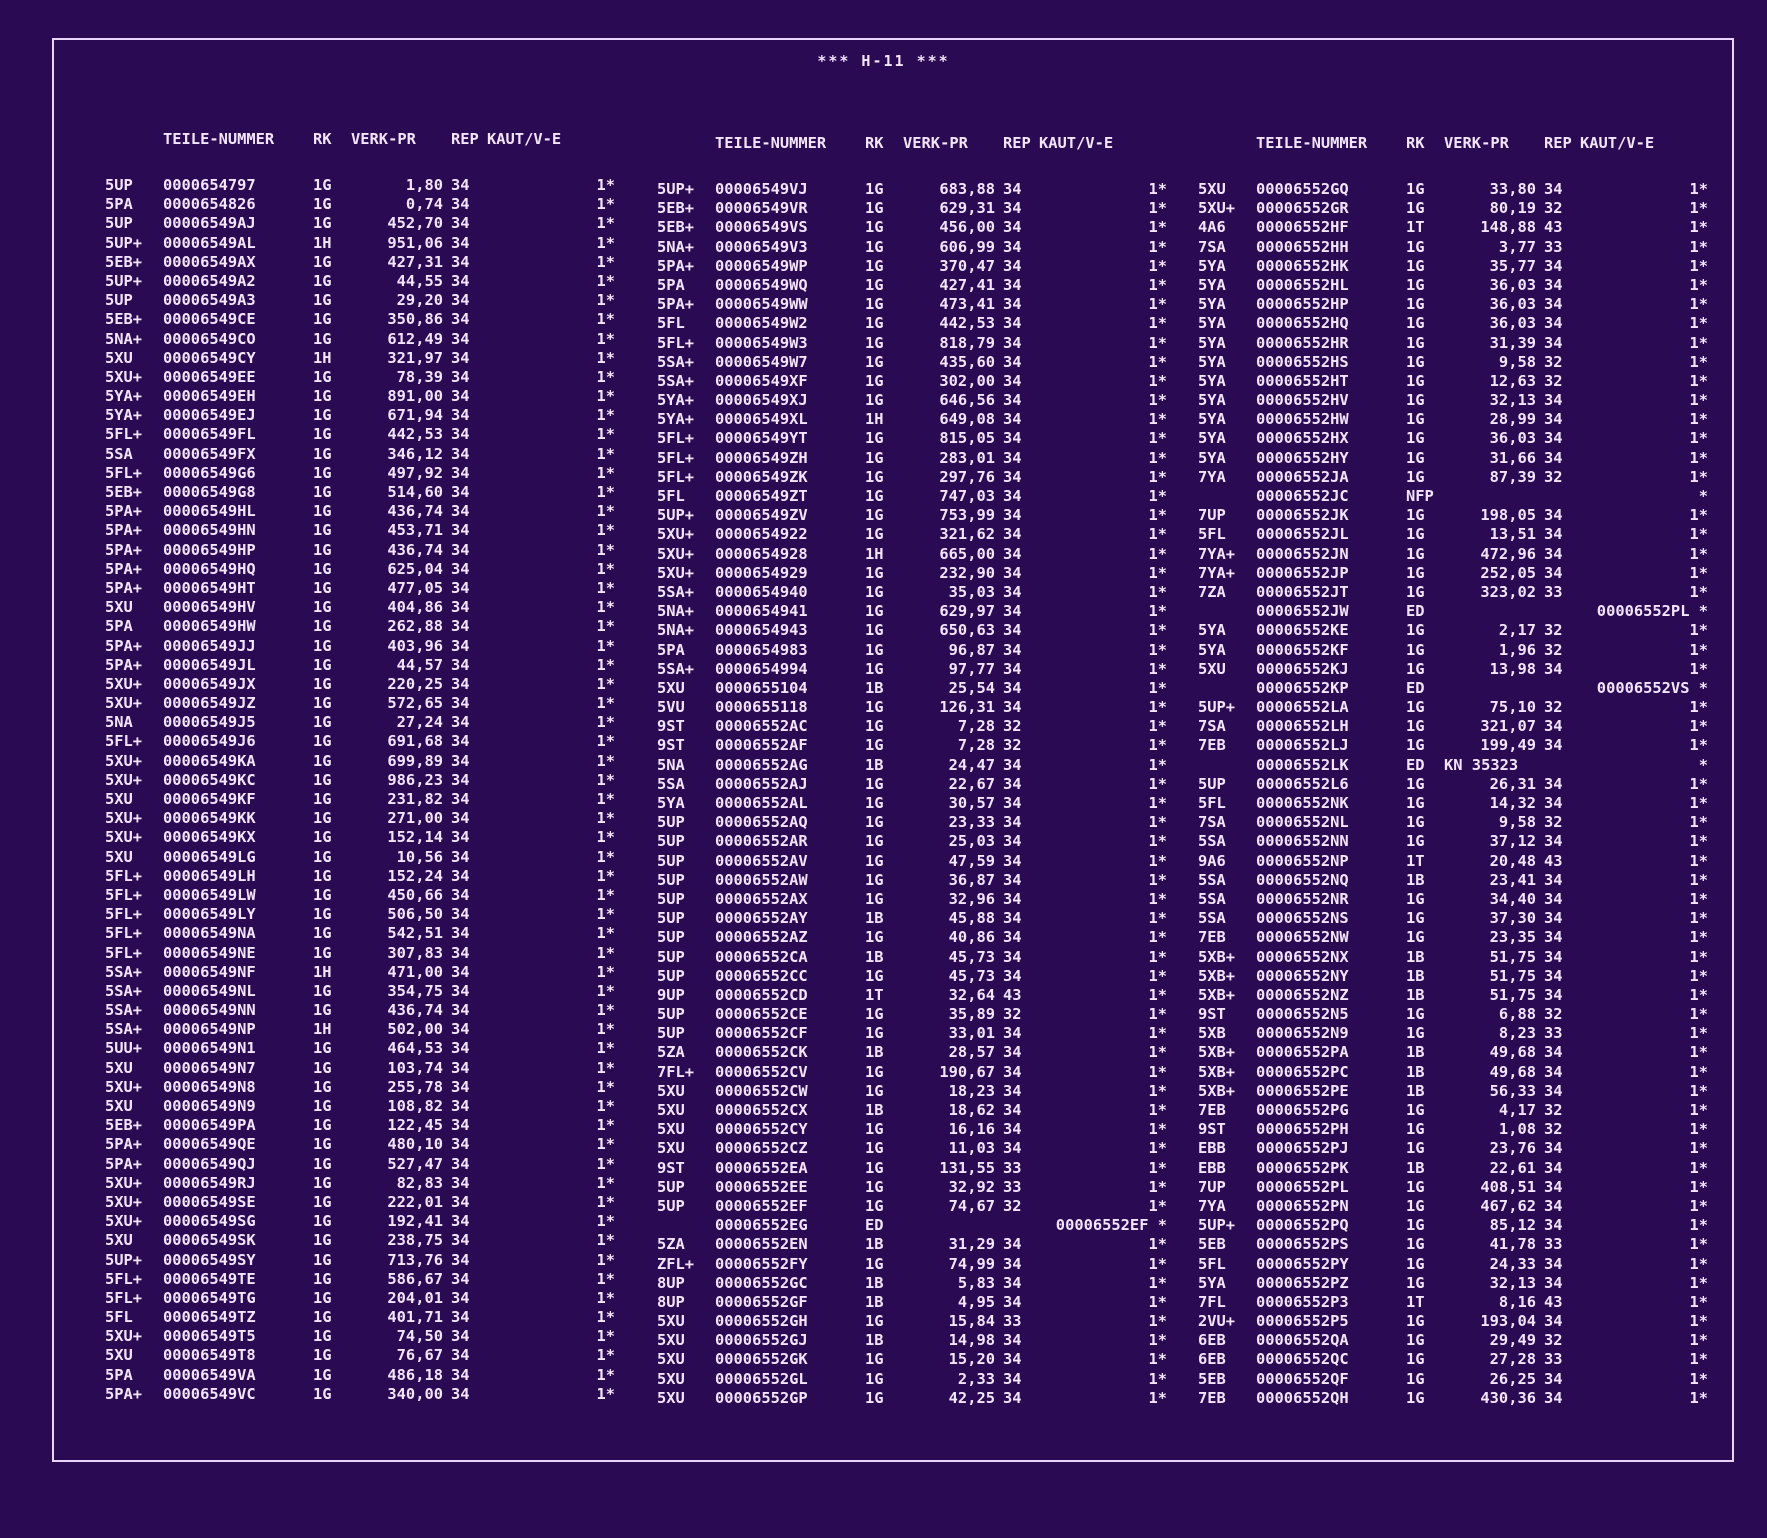 This screenshot has height=1538, width=1767. What do you see at coordinates (671, 898) in the screenshot?
I see `cell-prefix: 5UP` at bounding box center [671, 898].